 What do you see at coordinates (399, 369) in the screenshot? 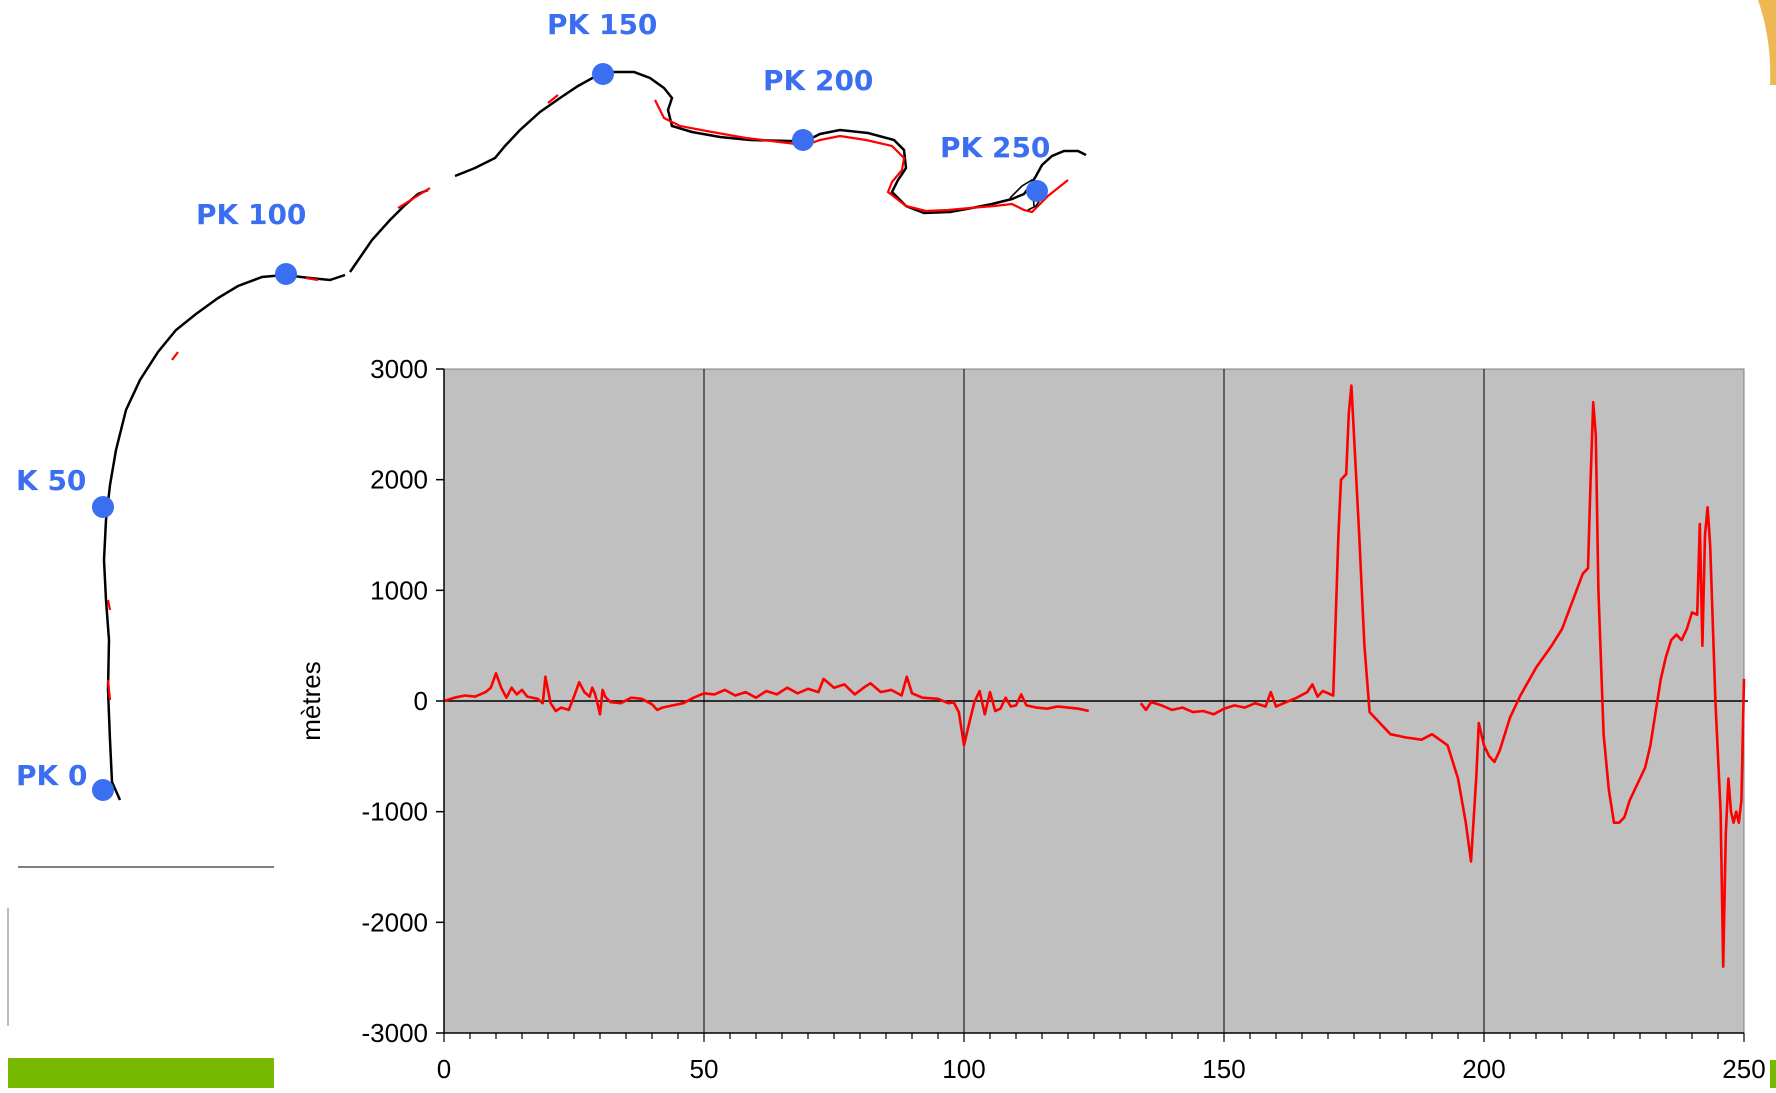
I see `y-tick-label: 3000` at bounding box center [399, 369].